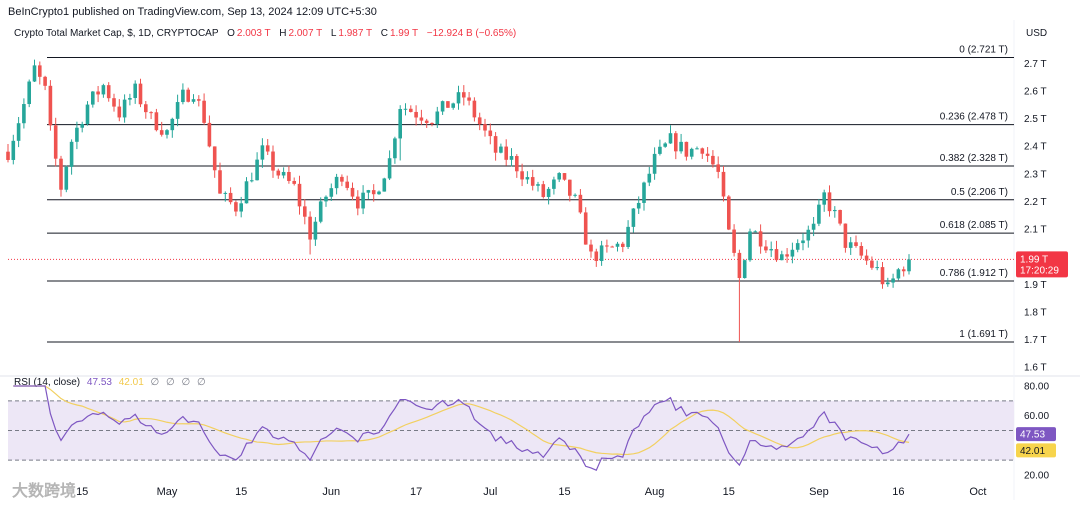 This screenshot has width=1080, height=508. What do you see at coordinates (384, 33) in the screenshot?
I see `close-key: C` at bounding box center [384, 33].